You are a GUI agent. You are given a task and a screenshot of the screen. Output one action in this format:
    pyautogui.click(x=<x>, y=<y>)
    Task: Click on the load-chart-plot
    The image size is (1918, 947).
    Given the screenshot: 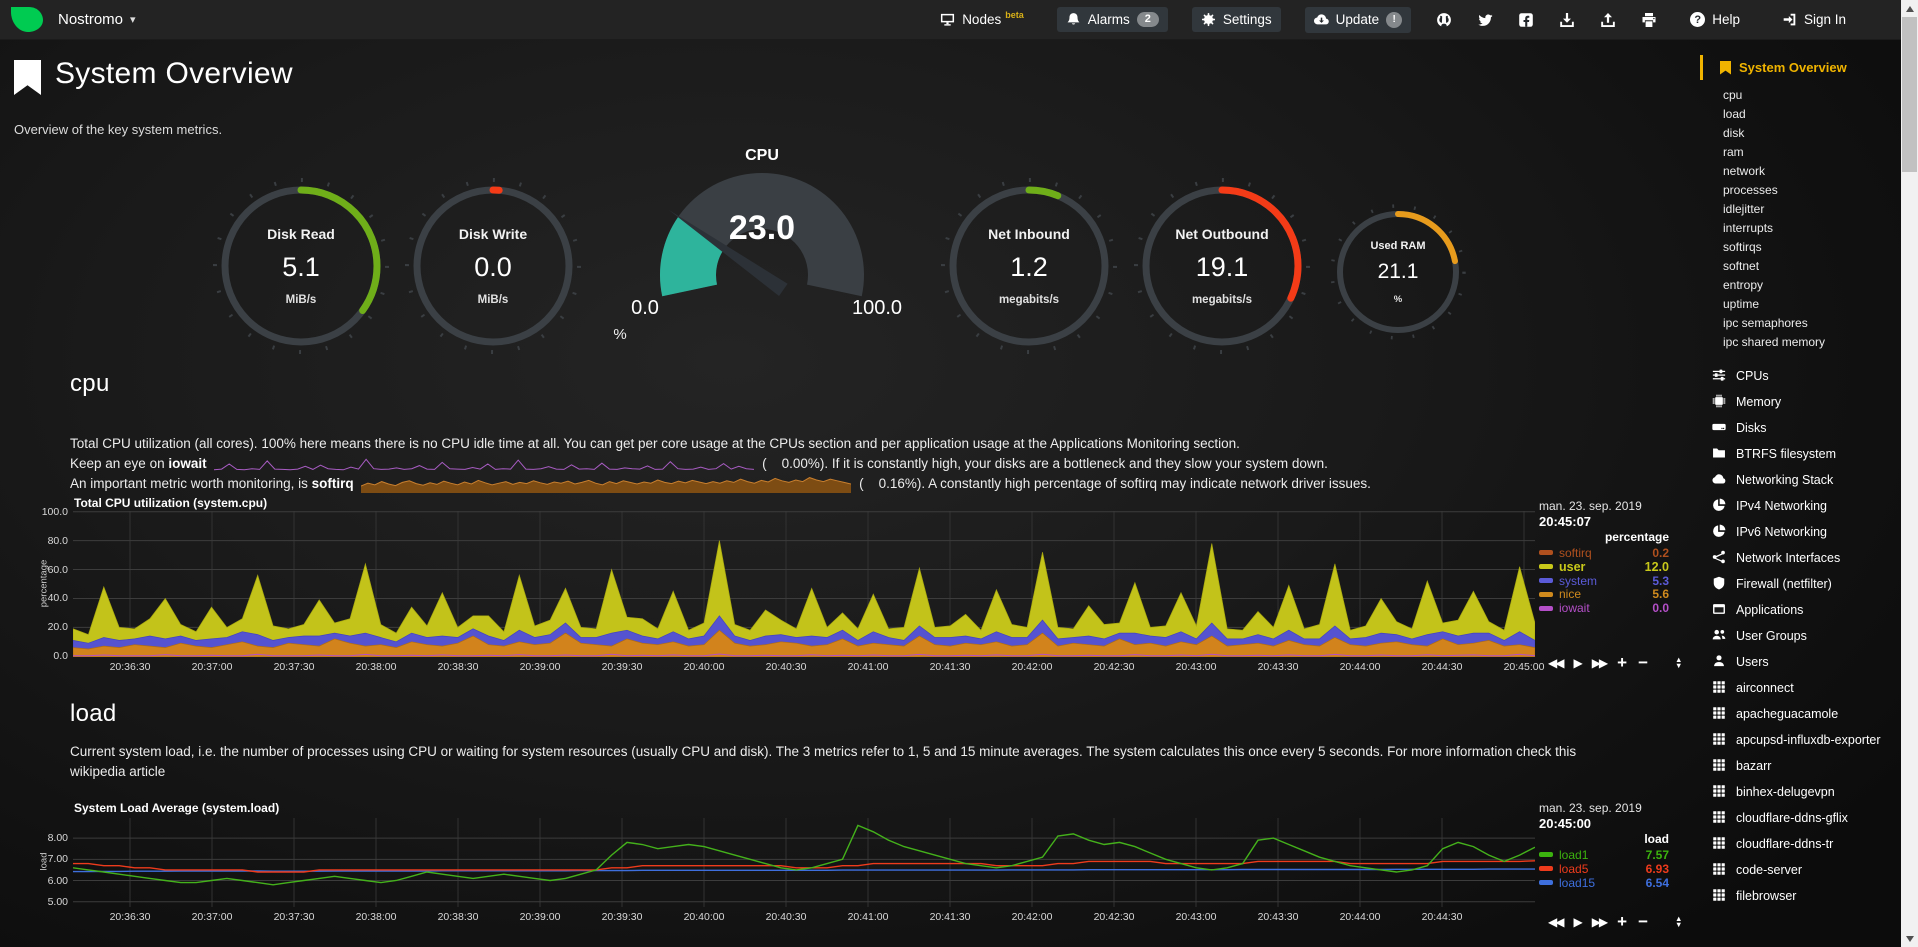 What is the action you would take?
    pyautogui.click(x=804, y=862)
    